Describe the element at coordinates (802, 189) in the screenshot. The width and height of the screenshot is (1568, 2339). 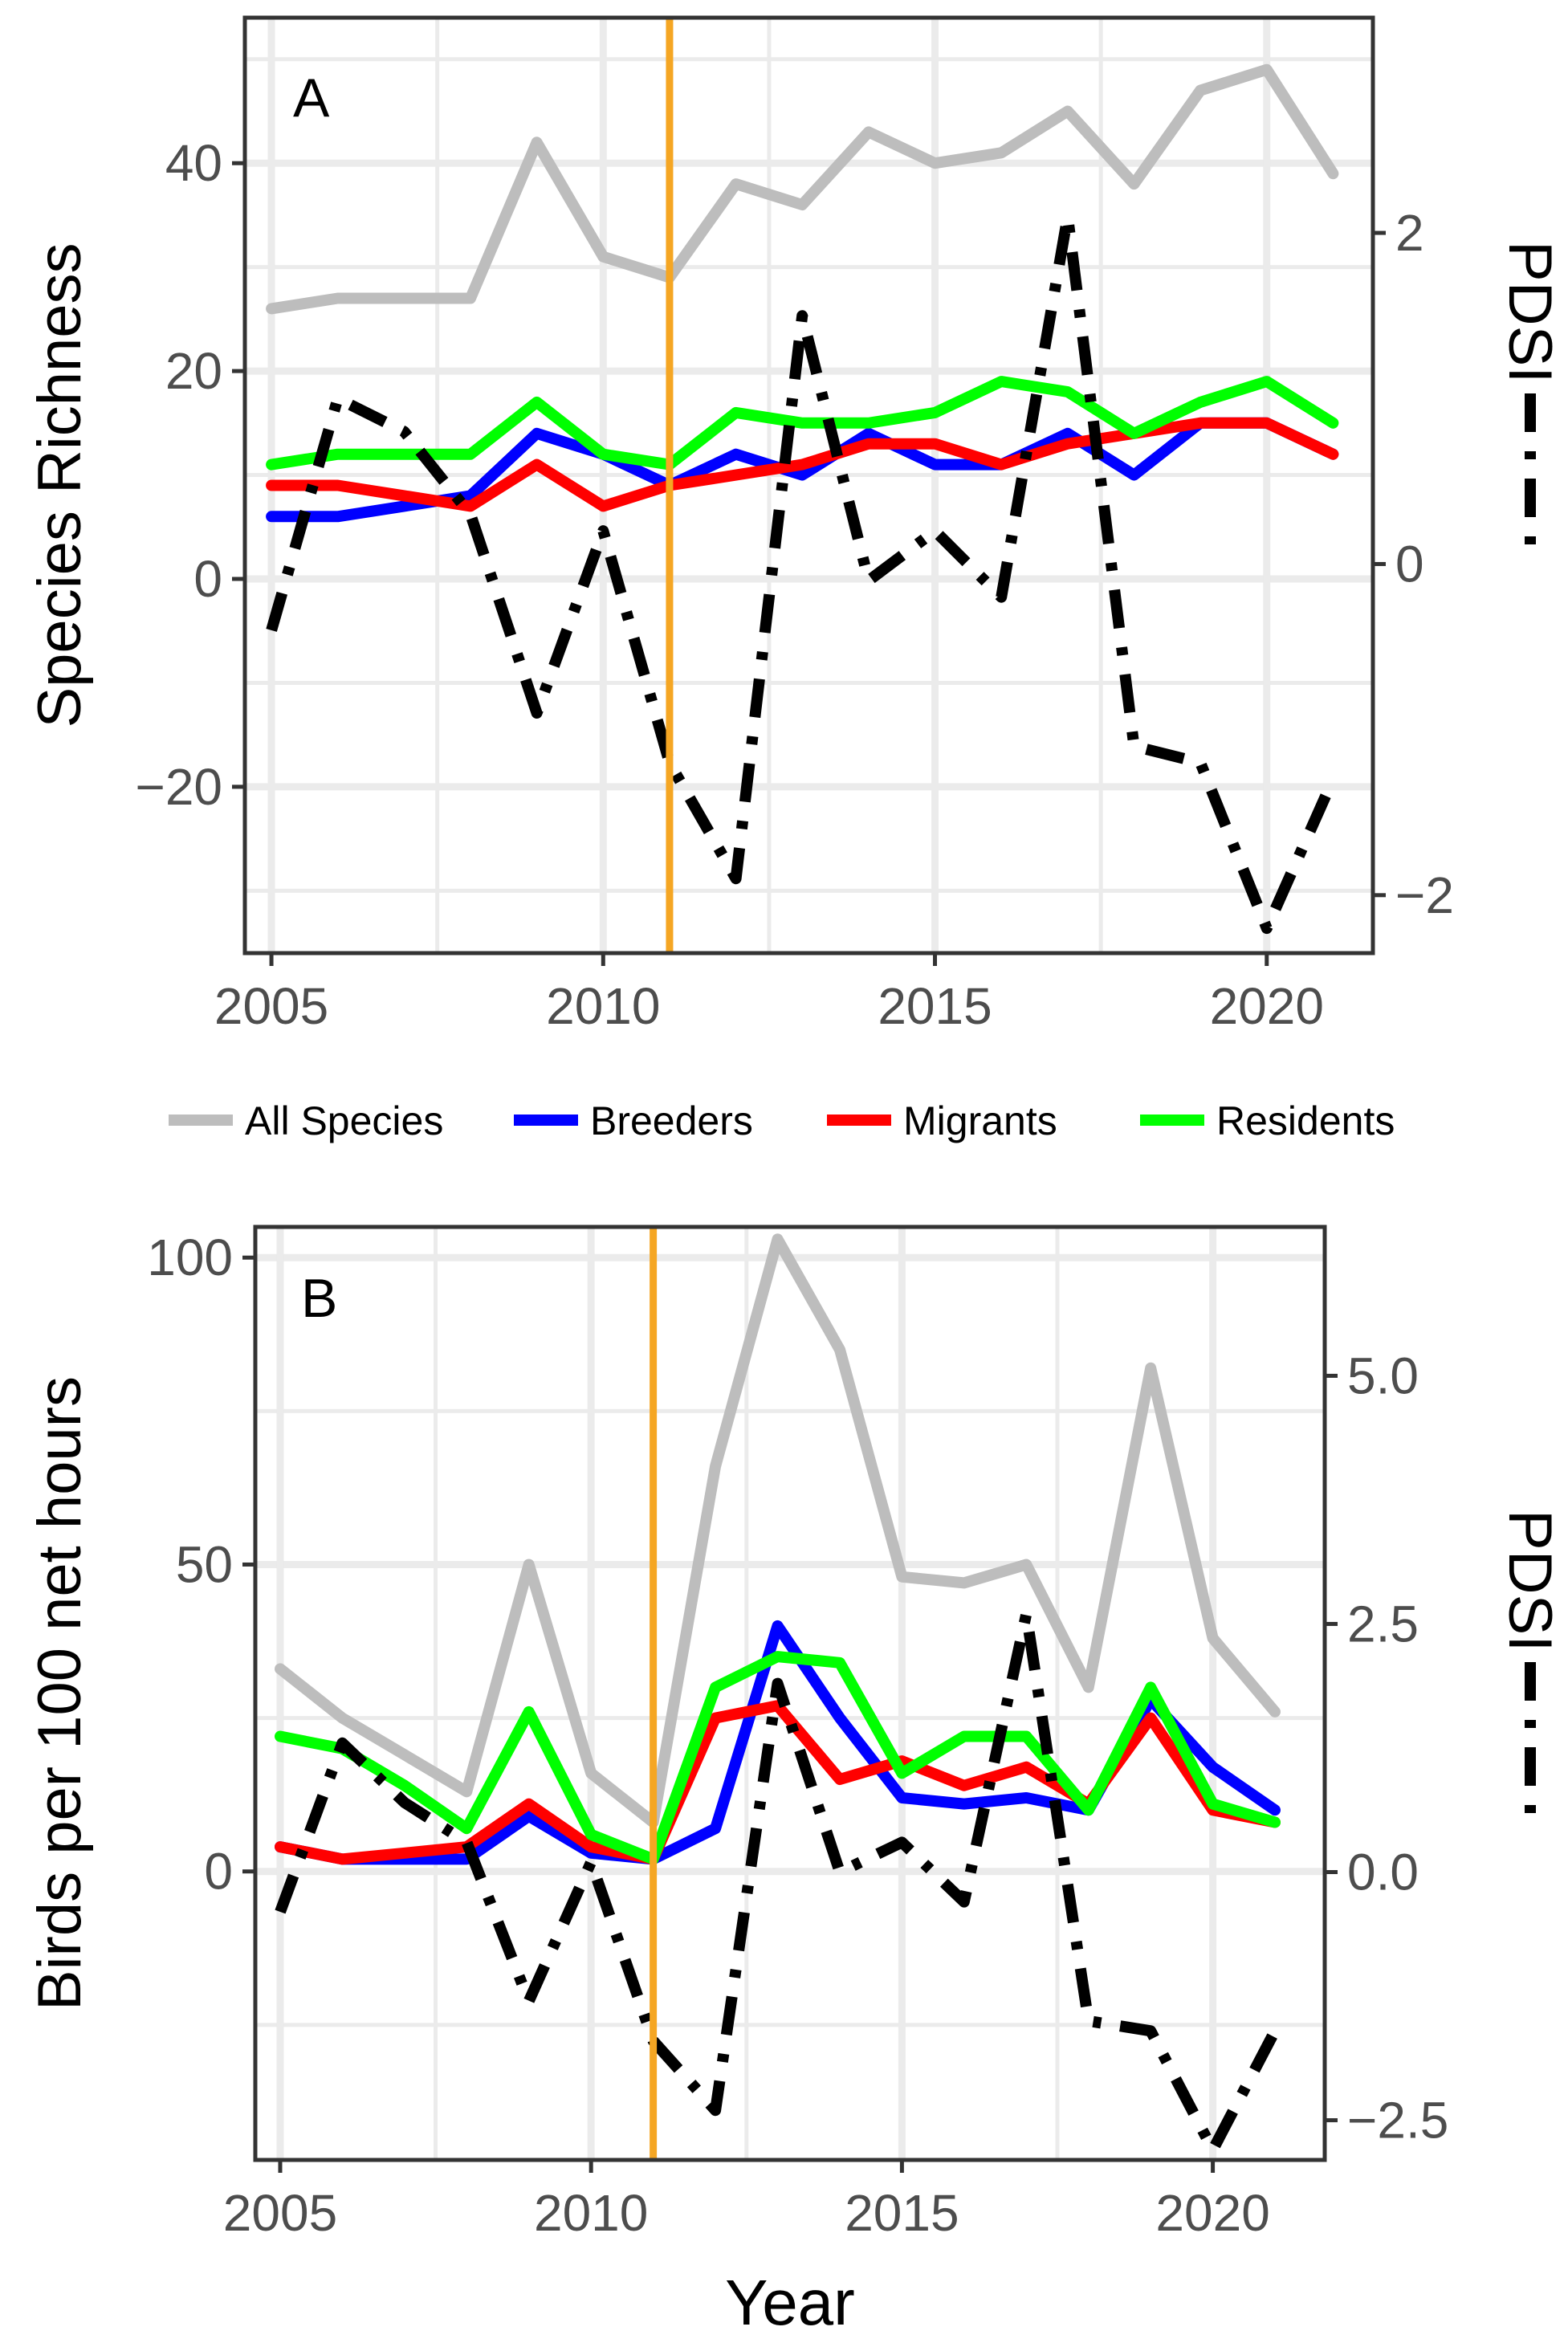
I see `series-line-all-species` at that location.